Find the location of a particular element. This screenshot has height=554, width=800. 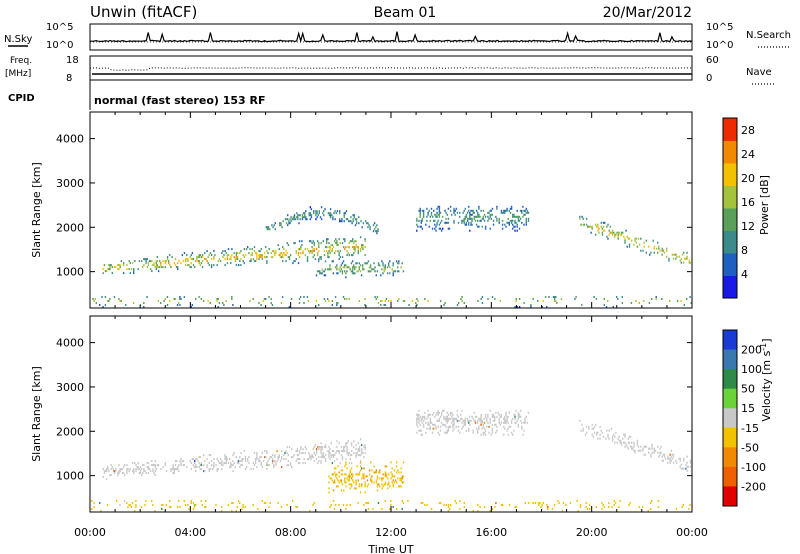

freq-tick-bottom: 8 is located at coordinates (69, 78).